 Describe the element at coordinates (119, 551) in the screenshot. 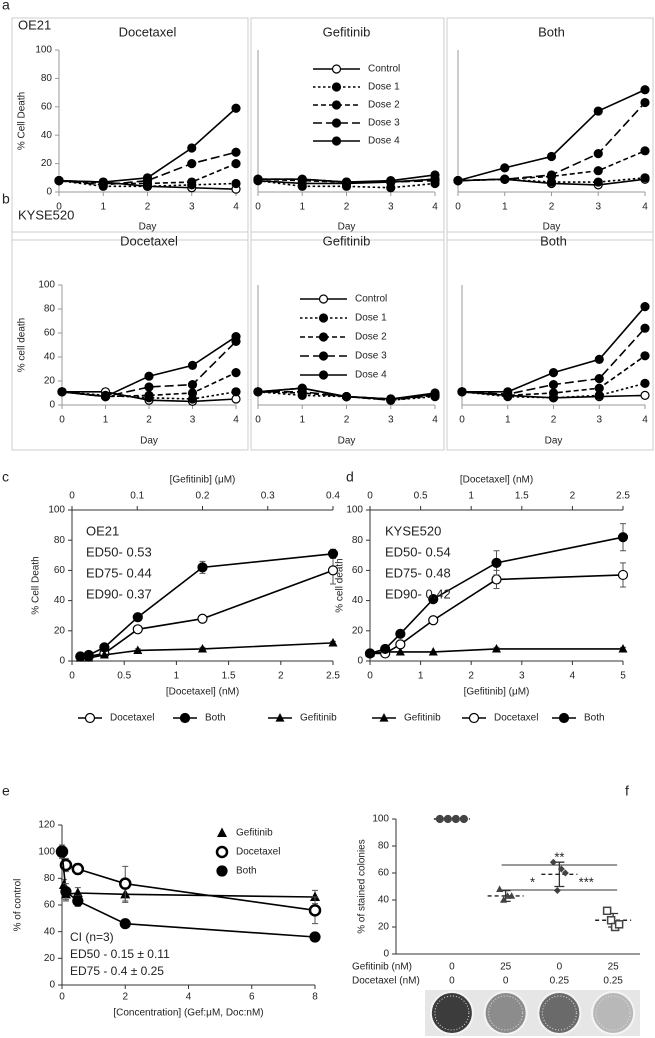

I see `annotation: ED50- 0.53` at that location.